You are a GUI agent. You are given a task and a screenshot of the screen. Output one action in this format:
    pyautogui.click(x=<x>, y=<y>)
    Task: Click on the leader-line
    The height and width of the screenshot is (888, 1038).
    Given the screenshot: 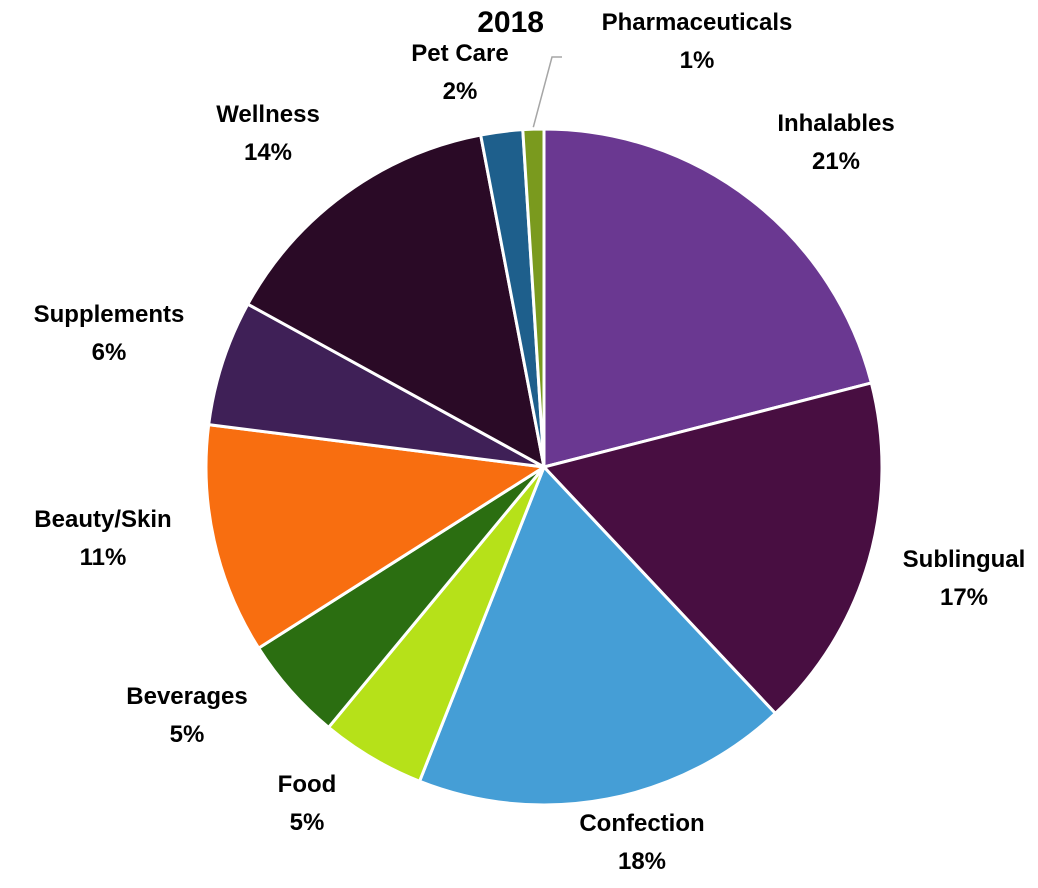 What is the action you would take?
    pyautogui.click(x=547, y=92)
    